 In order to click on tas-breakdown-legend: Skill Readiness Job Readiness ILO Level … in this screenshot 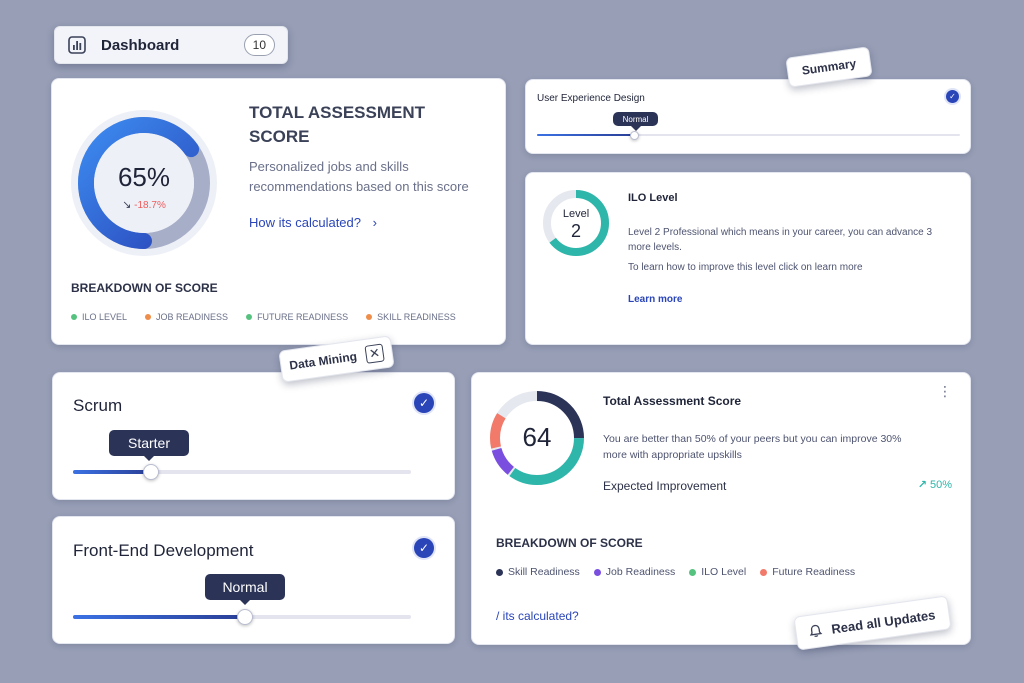, I will do `click(682, 572)`.